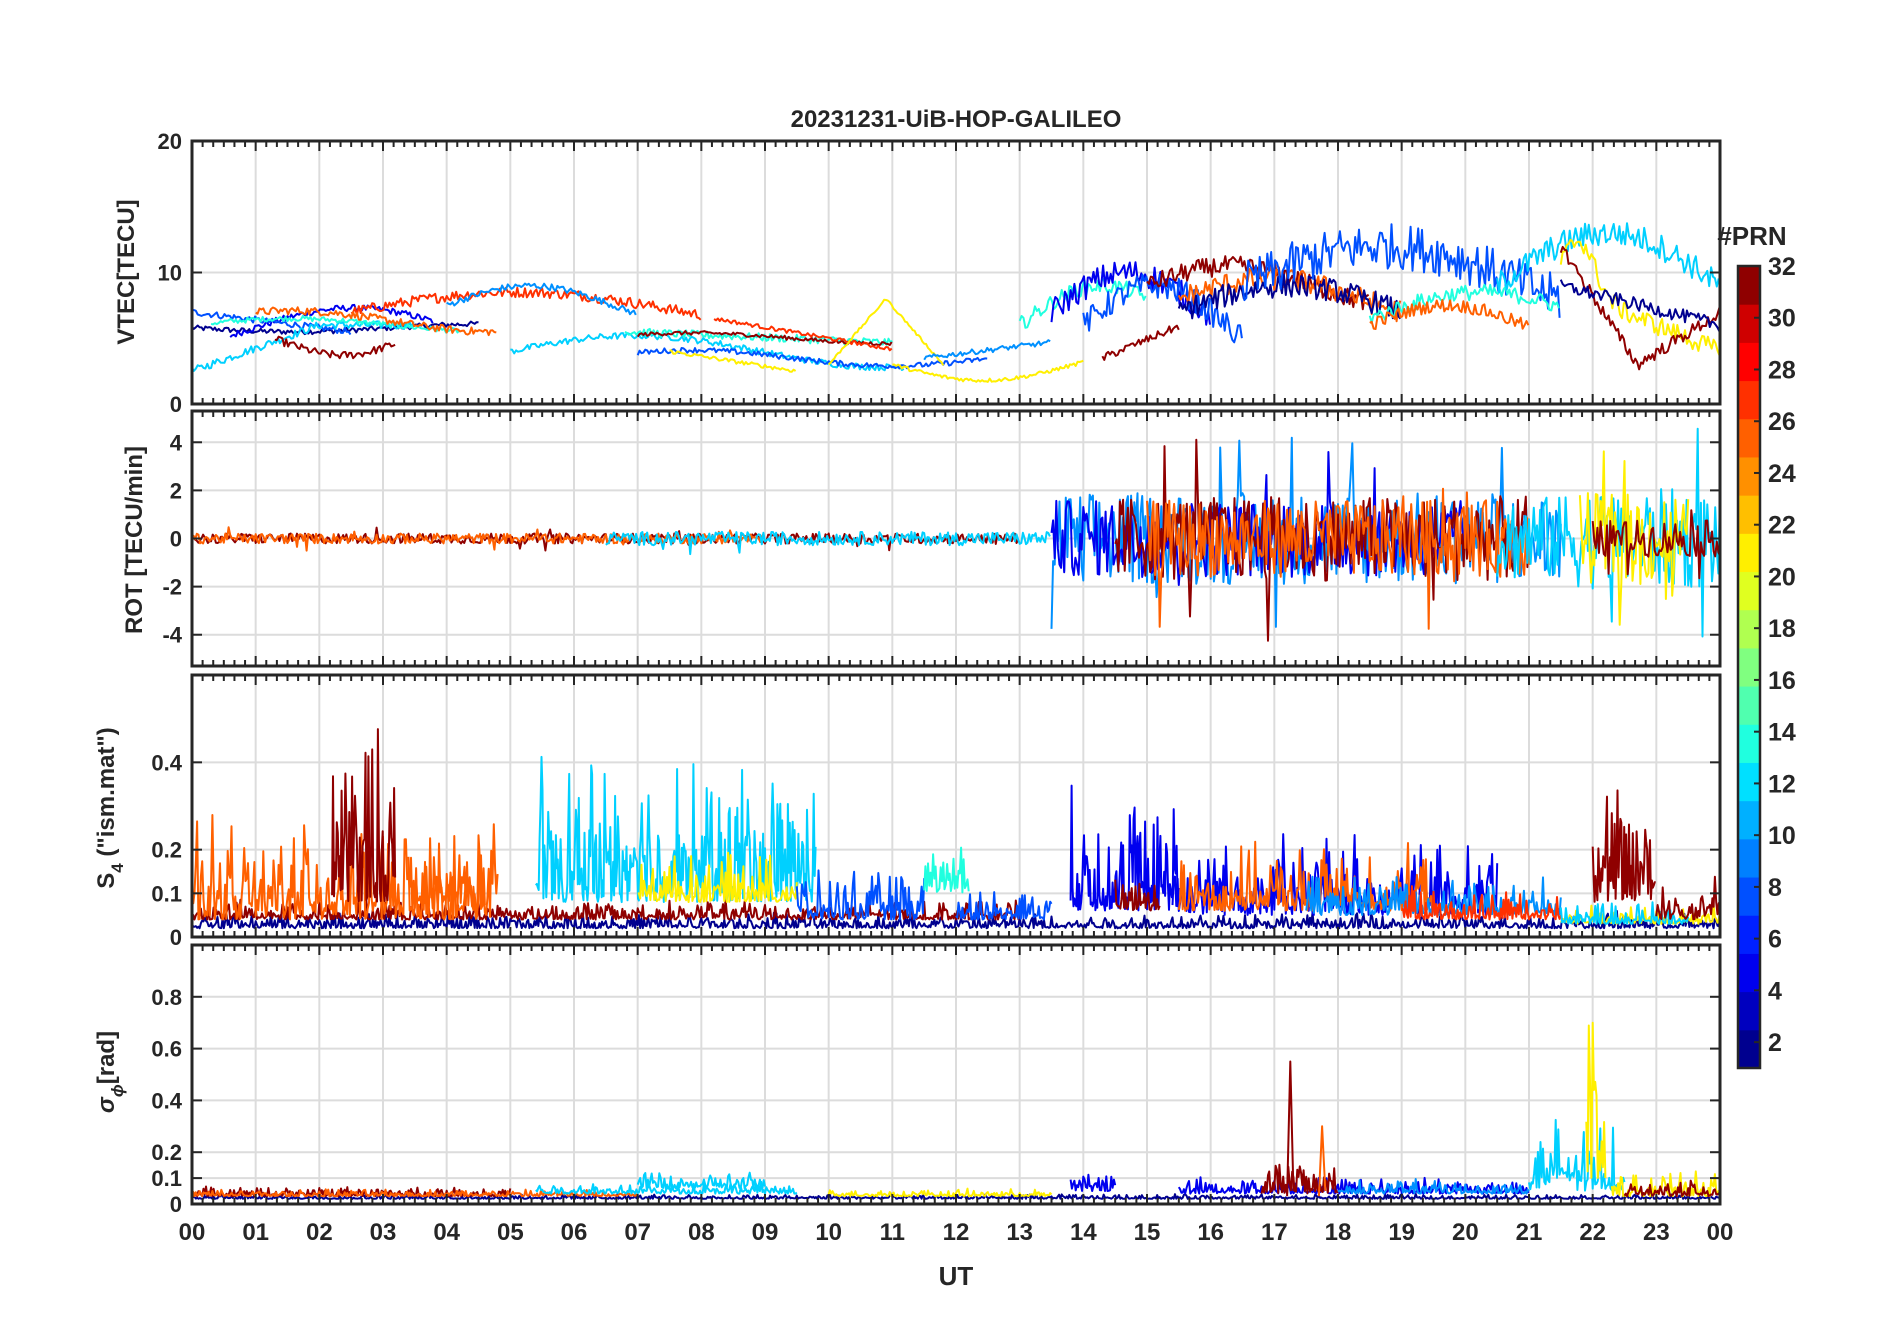 This screenshot has height=1330, width=1902. Describe the element at coordinates (1782, 526) in the screenshot. I see `colorbar-tick-label: 22` at that location.